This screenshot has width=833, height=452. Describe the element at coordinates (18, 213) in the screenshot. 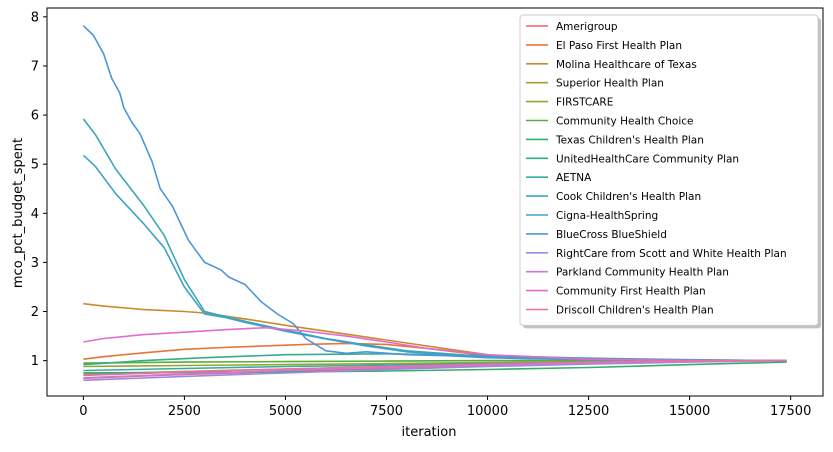

I see `y-axis-label: mco_pct_budget_spent` at that location.